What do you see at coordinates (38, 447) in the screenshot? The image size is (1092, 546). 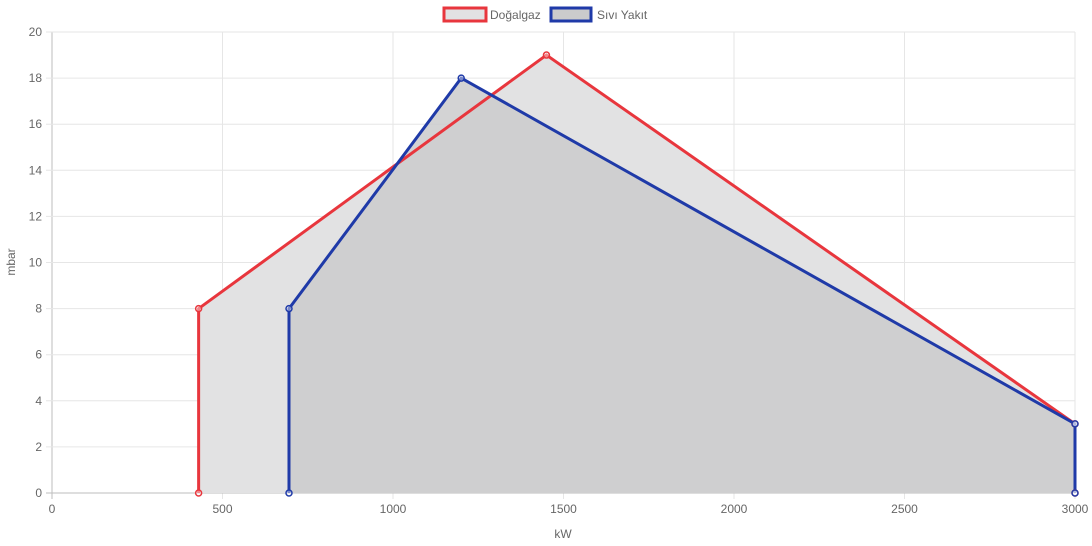 I see `y-tick-label: 2` at bounding box center [38, 447].